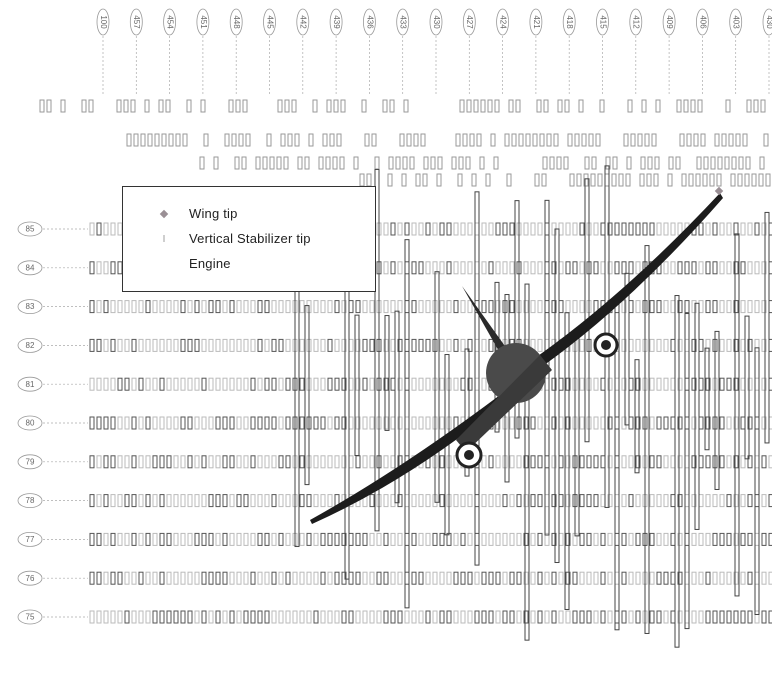 The width and height of the screenshot is (772, 679). I want to click on svg-text: 439, so click(336, 22).